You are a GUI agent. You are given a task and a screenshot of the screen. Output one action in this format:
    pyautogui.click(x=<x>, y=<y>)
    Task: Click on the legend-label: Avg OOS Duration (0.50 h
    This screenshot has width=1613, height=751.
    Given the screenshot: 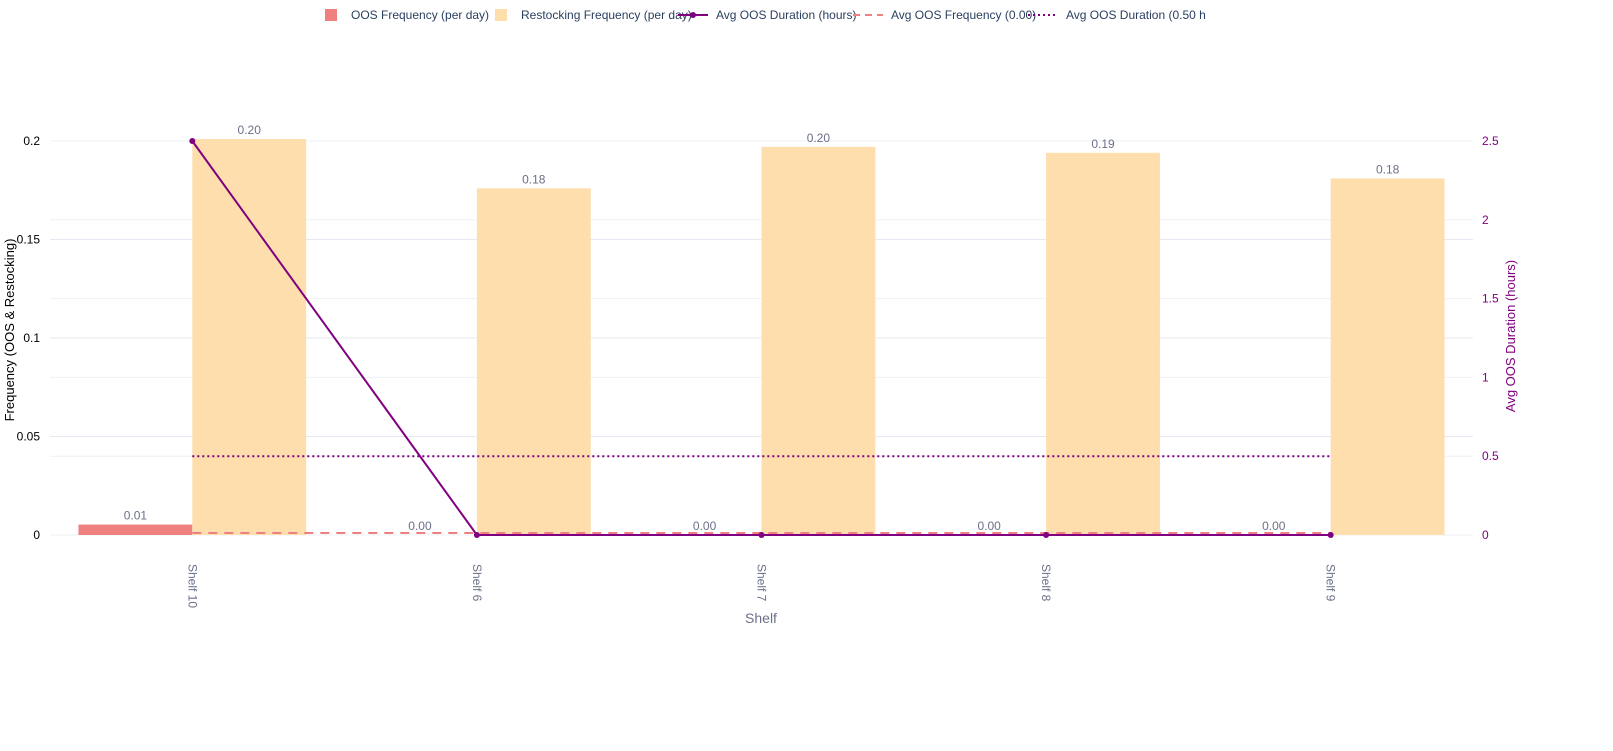 What is the action you would take?
    pyautogui.click(x=1136, y=15)
    